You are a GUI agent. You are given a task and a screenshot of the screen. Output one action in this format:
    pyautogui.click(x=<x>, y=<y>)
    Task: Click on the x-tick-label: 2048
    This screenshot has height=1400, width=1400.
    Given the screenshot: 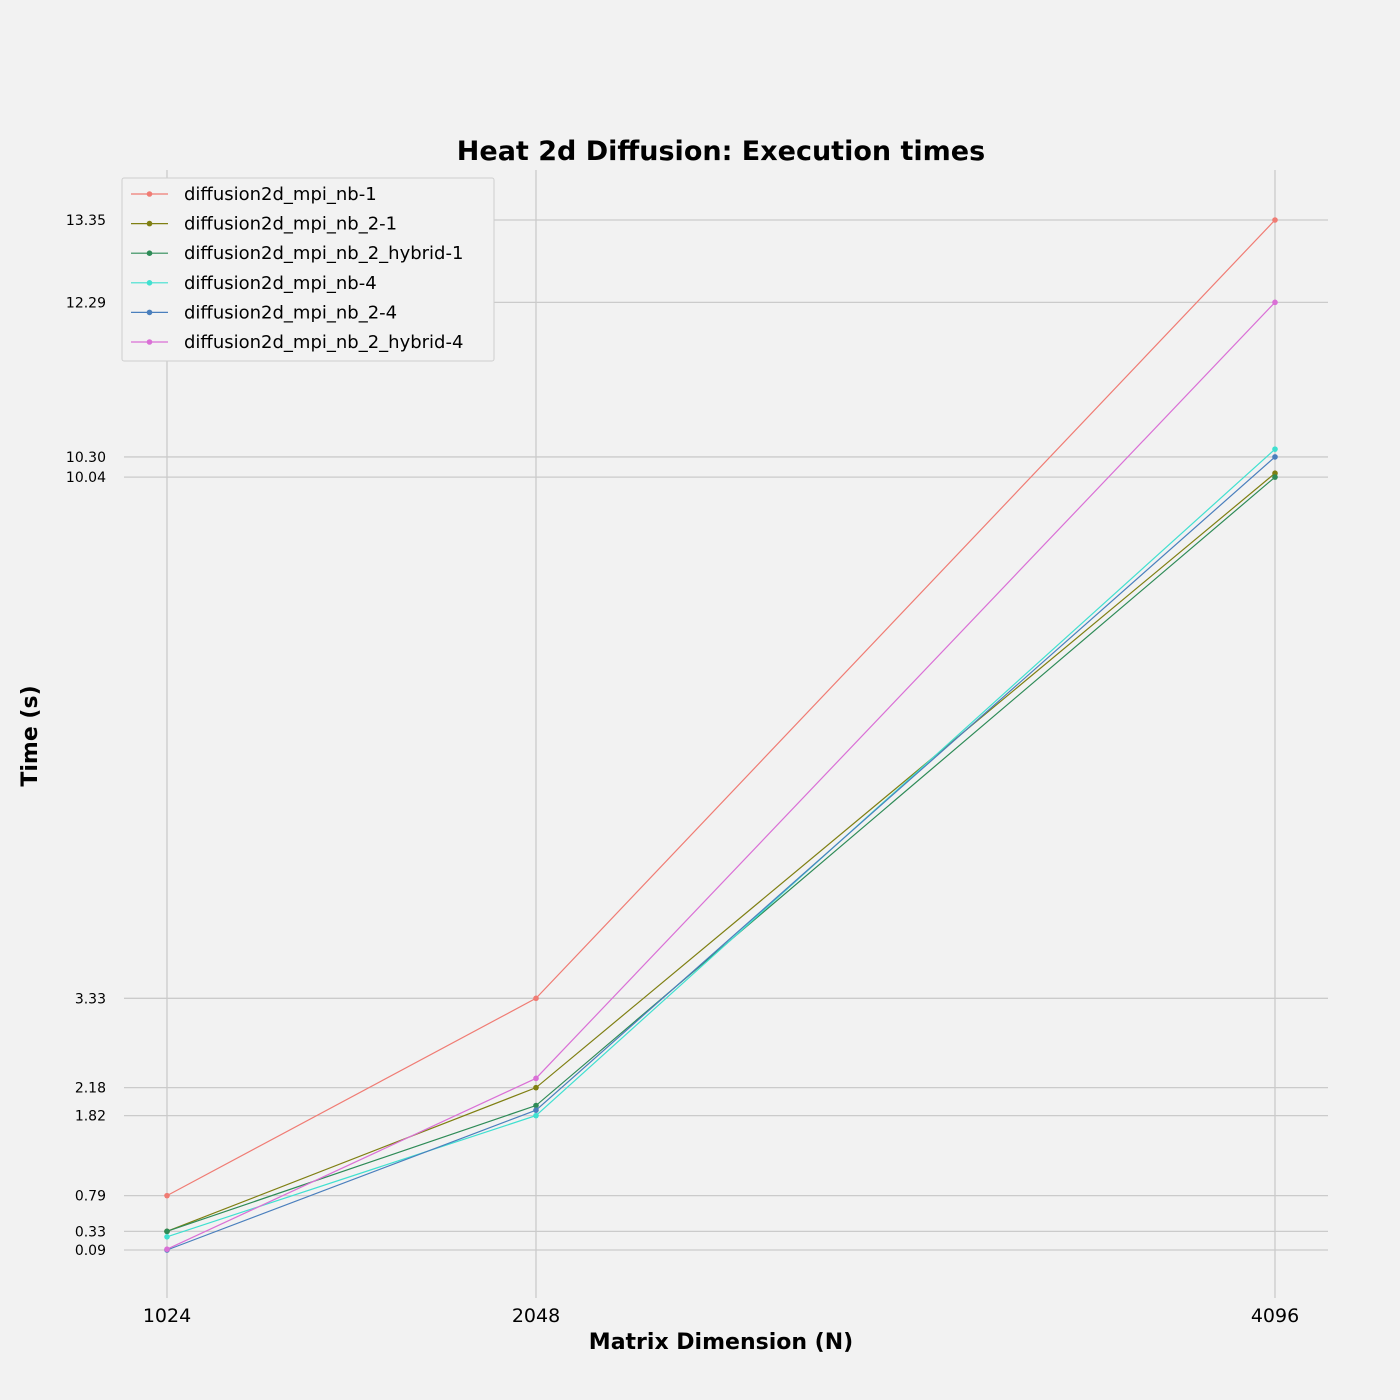 What is the action you would take?
    pyautogui.click(x=536, y=1316)
    